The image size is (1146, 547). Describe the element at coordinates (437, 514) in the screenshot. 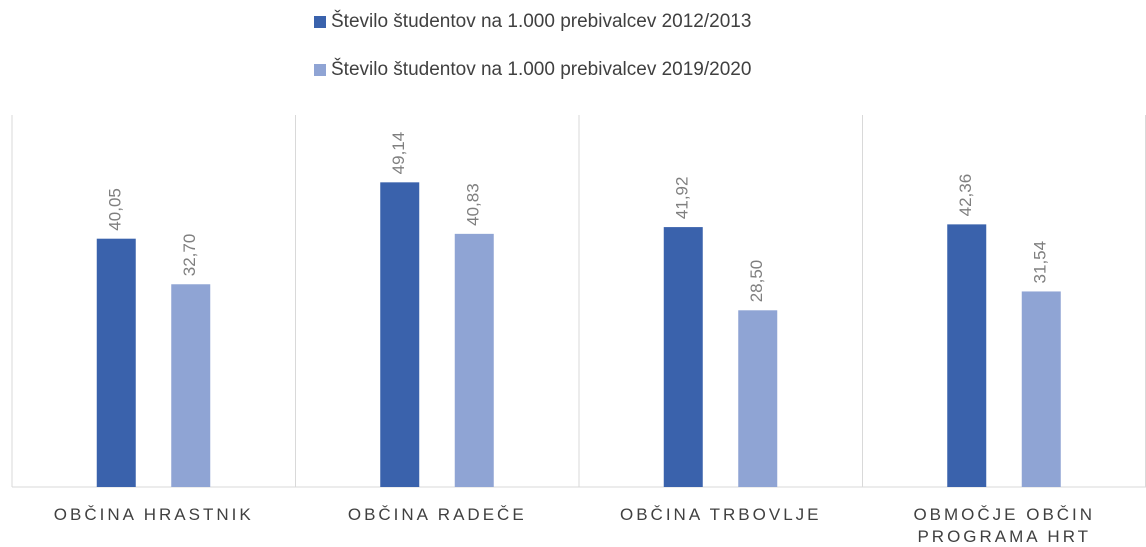

I see `x-tick-label: OBČINA RADEČE` at that location.